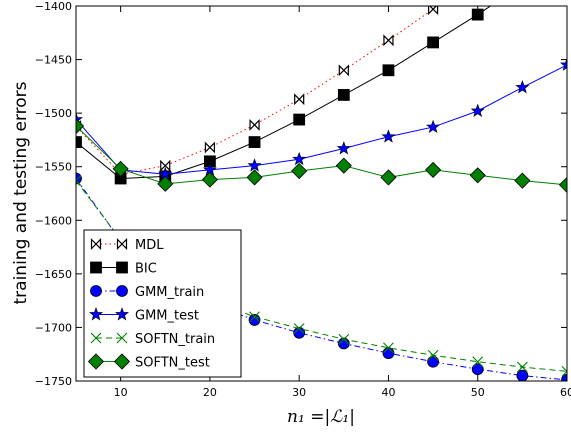 The image size is (571, 432). Describe the element at coordinates (53, 327) in the screenshot. I see `y-tick-label: −1700` at that location.